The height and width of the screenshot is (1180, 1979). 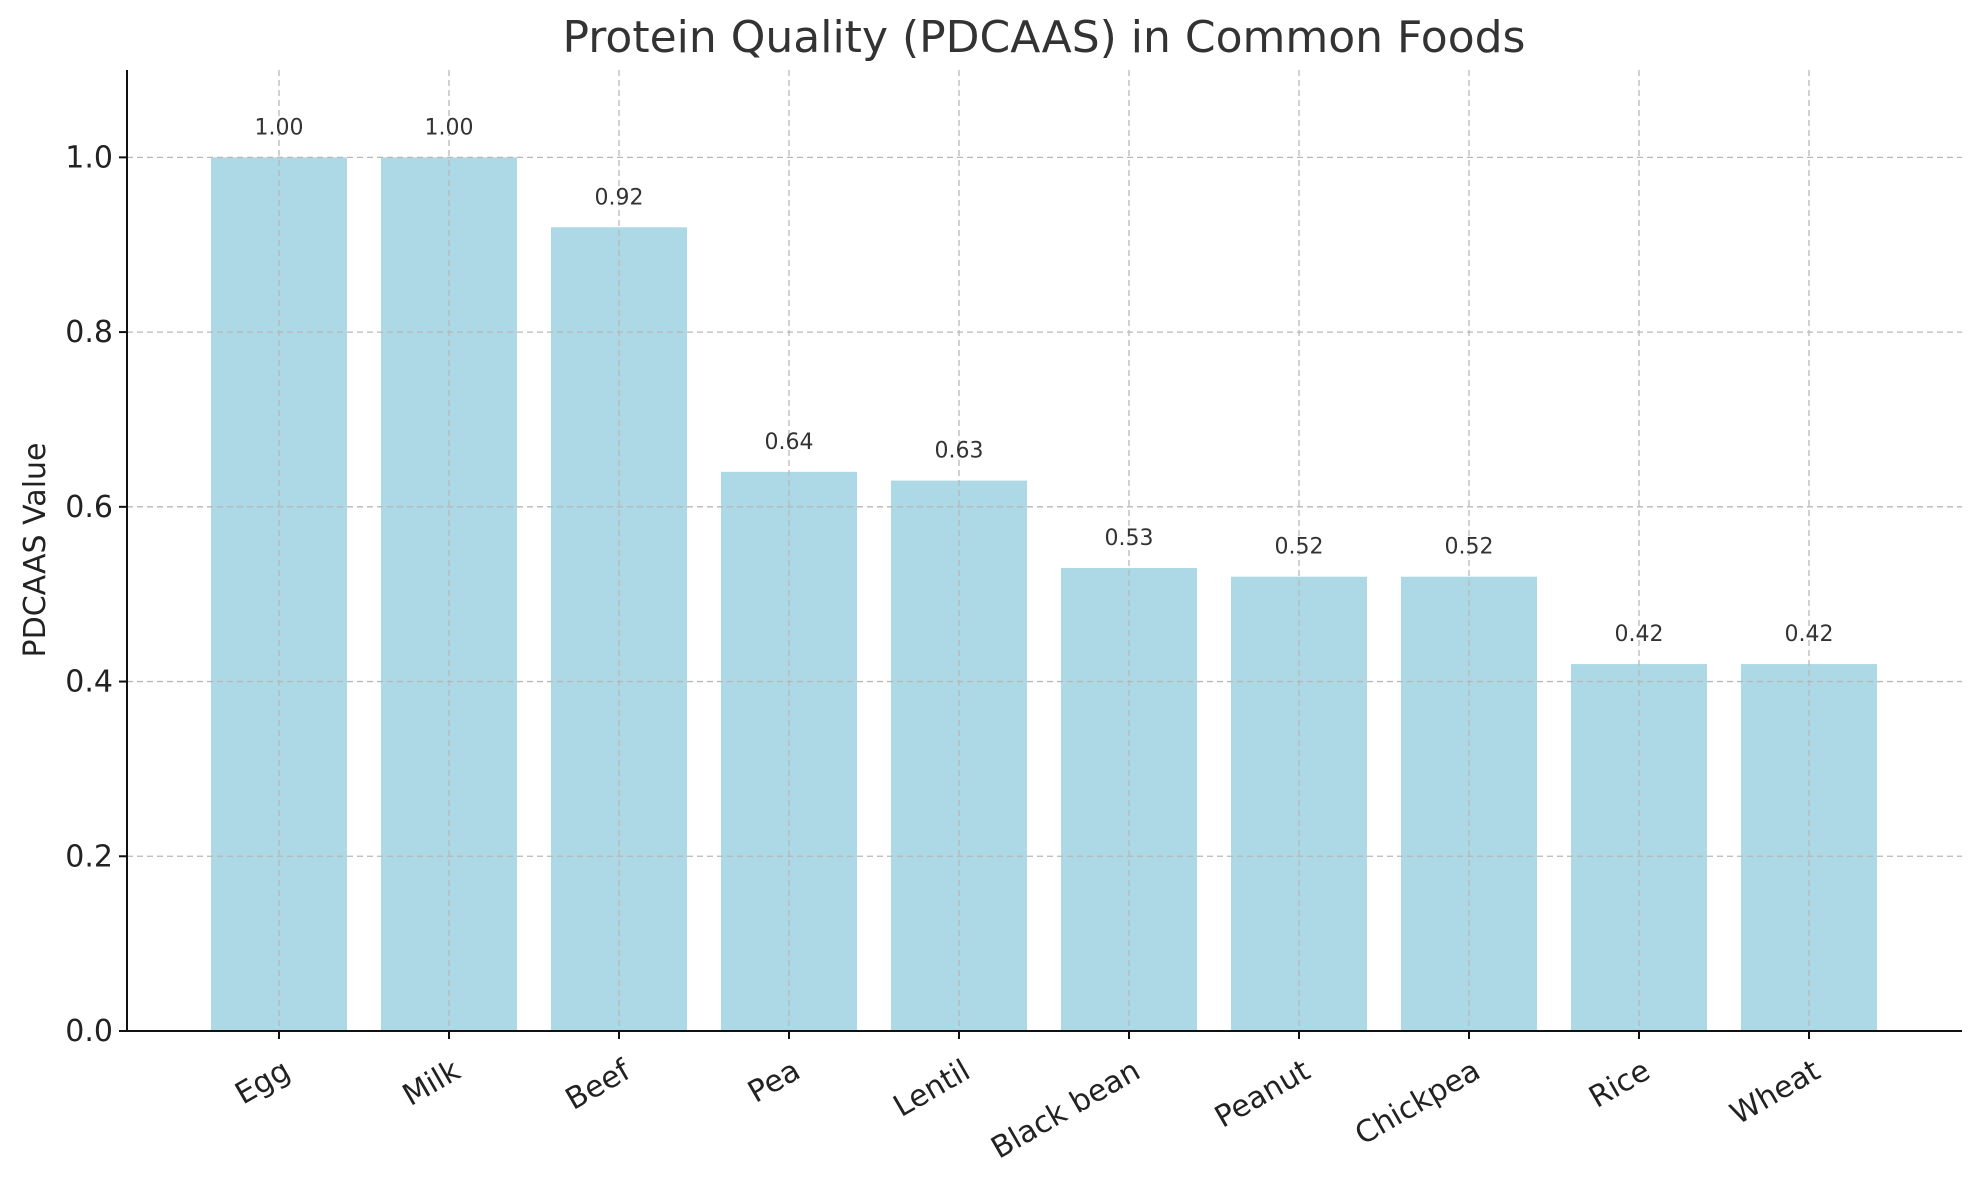 I want to click on x-tick-label: Rice, so click(x=1619, y=1084).